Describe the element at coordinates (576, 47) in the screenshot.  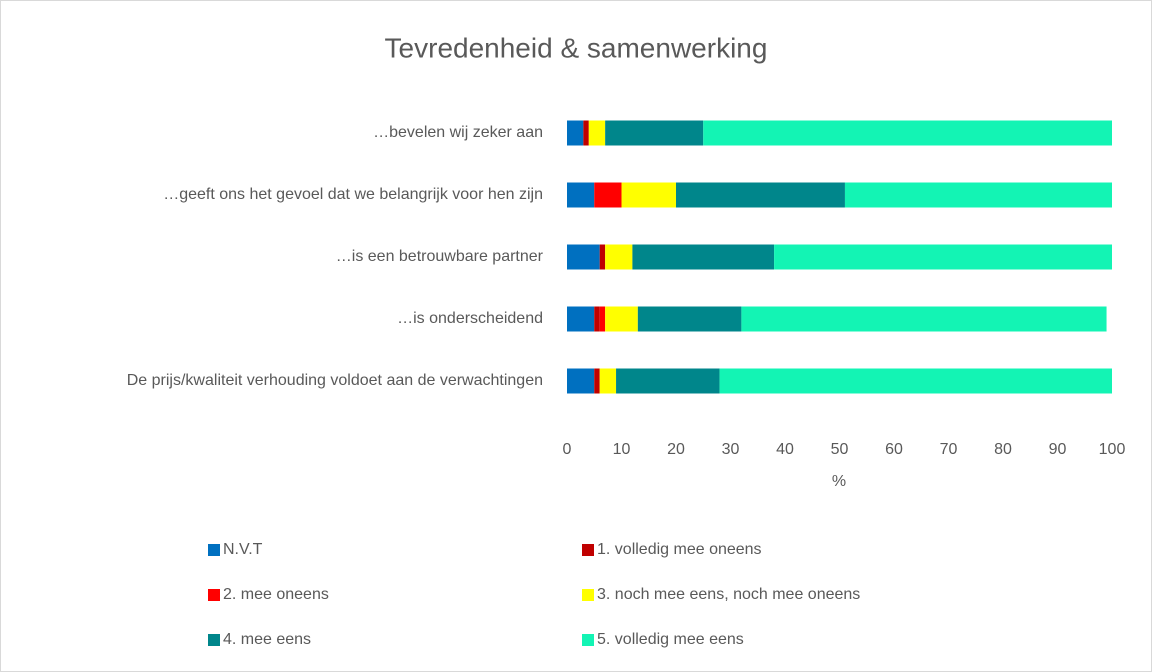
I see `chart-title: Tevredenheid & samenwerking` at that location.